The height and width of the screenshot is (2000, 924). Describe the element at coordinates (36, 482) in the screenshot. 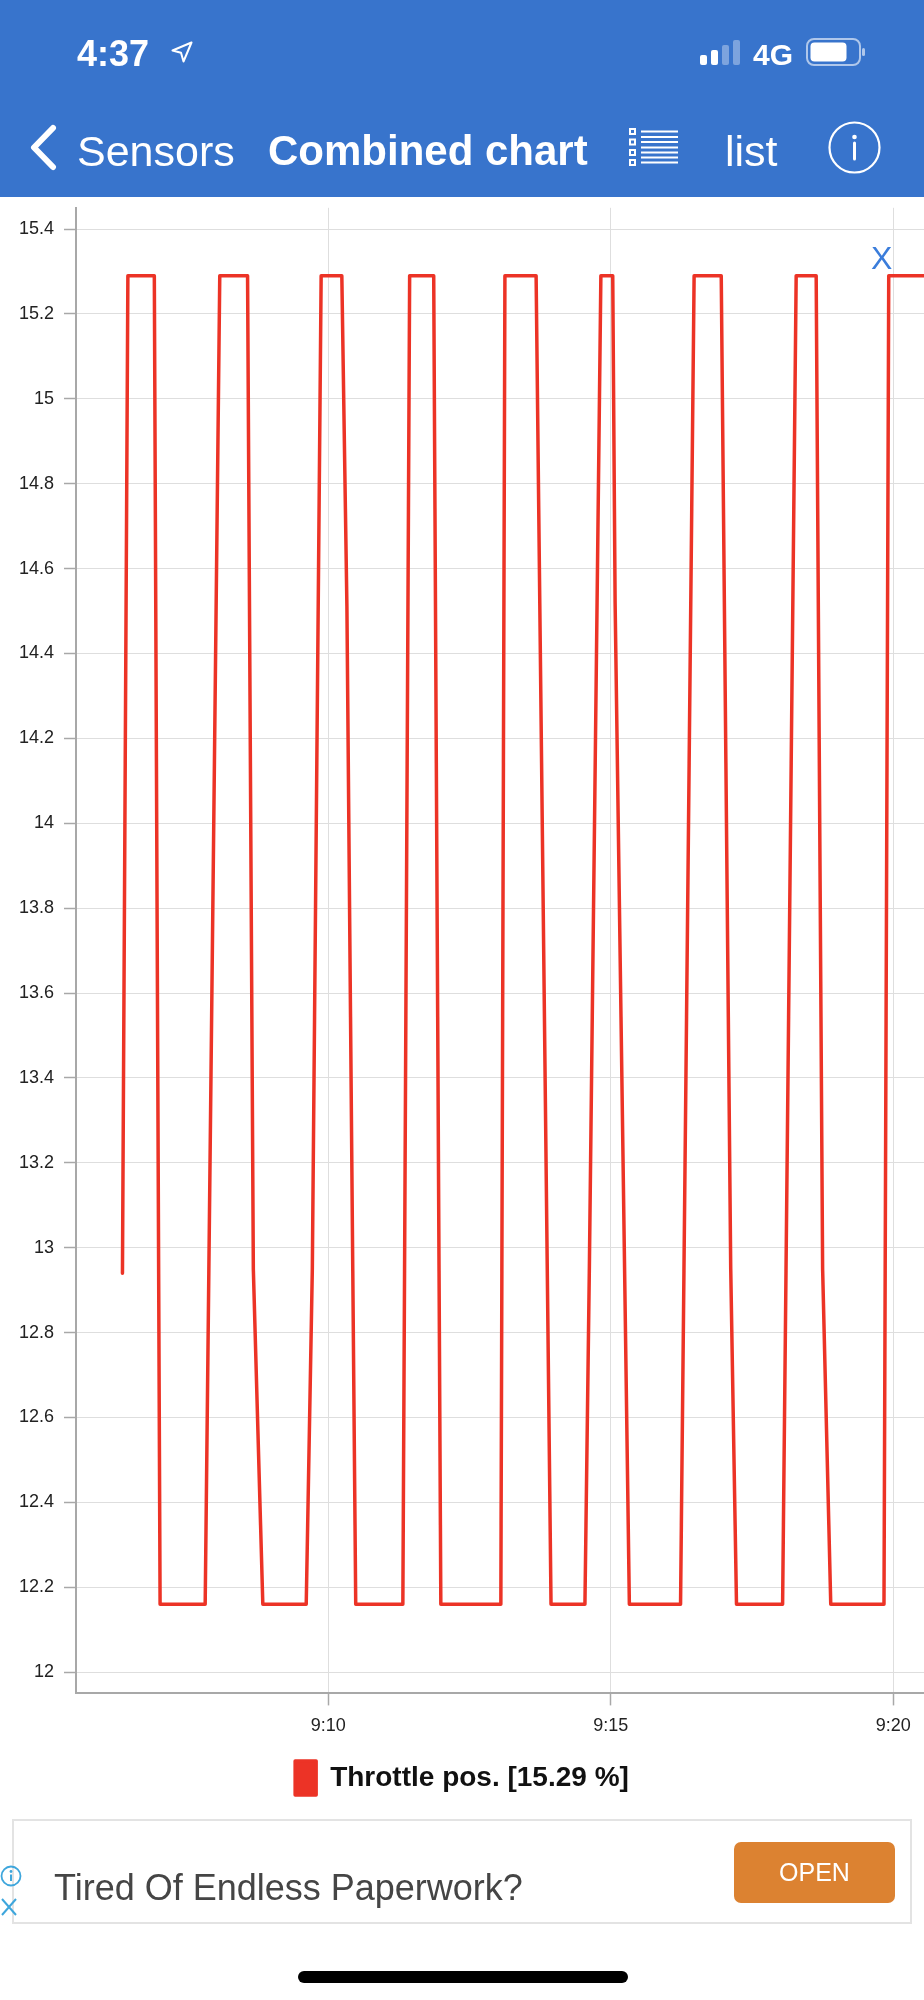

I see `y-tick-label: 14.8` at that location.